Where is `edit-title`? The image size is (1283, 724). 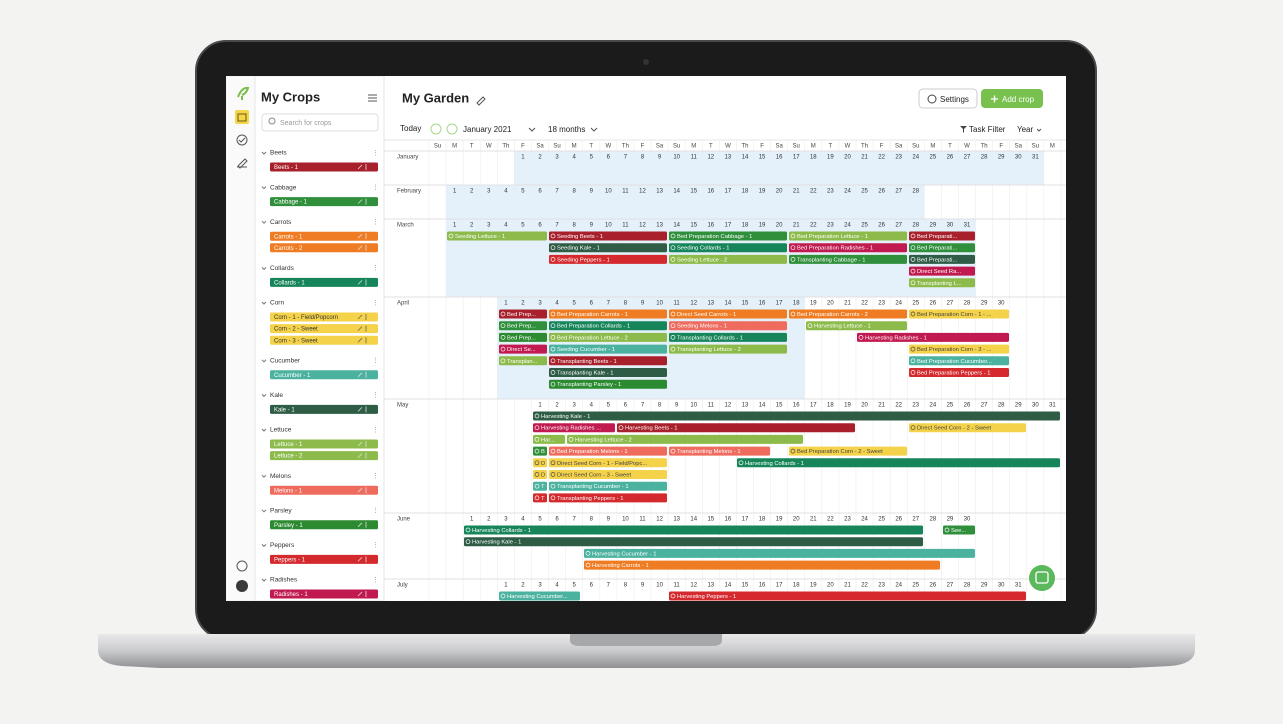
edit-title is located at coordinates (481, 101).